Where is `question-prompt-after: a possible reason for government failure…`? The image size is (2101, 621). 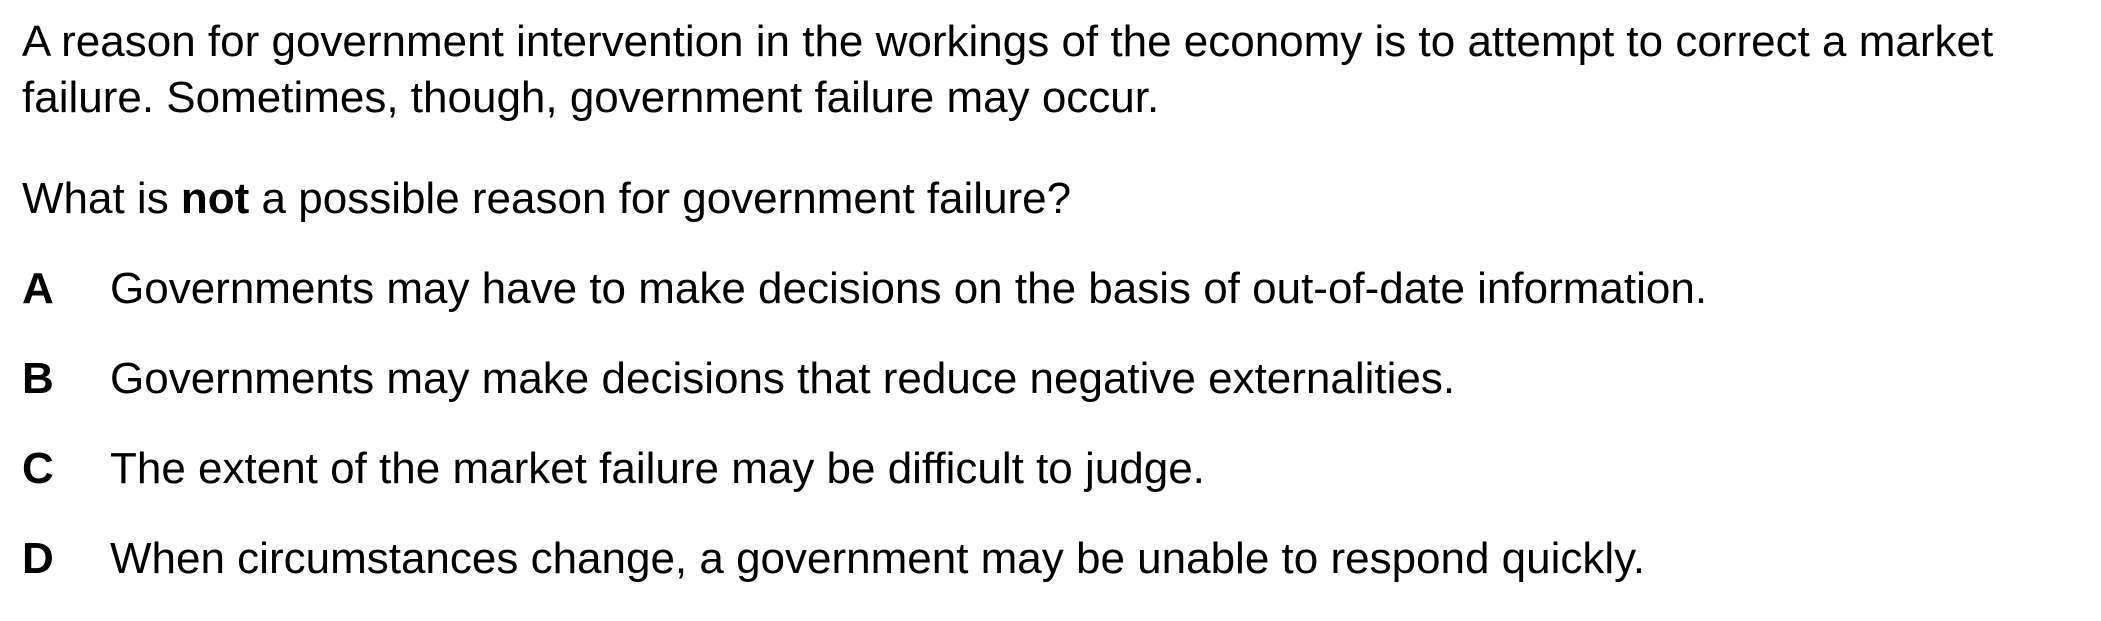 question-prompt-after: a possible reason for government failure… is located at coordinates (660, 198).